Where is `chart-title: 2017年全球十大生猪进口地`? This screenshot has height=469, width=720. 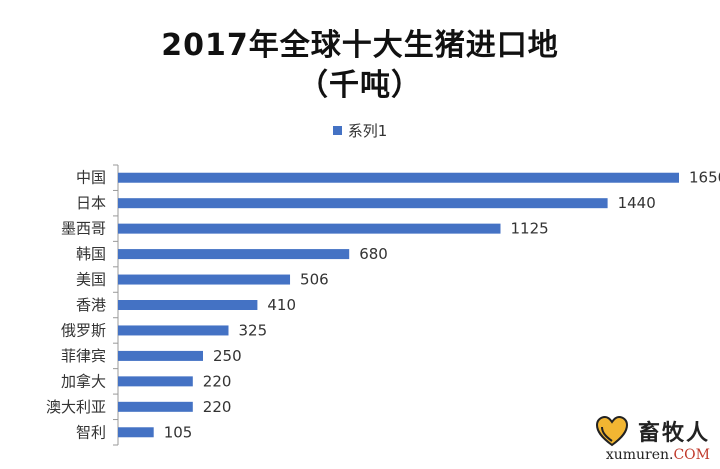
chart-title: 2017年全球十大生猪进口地 is located at coordinates (360, 45).